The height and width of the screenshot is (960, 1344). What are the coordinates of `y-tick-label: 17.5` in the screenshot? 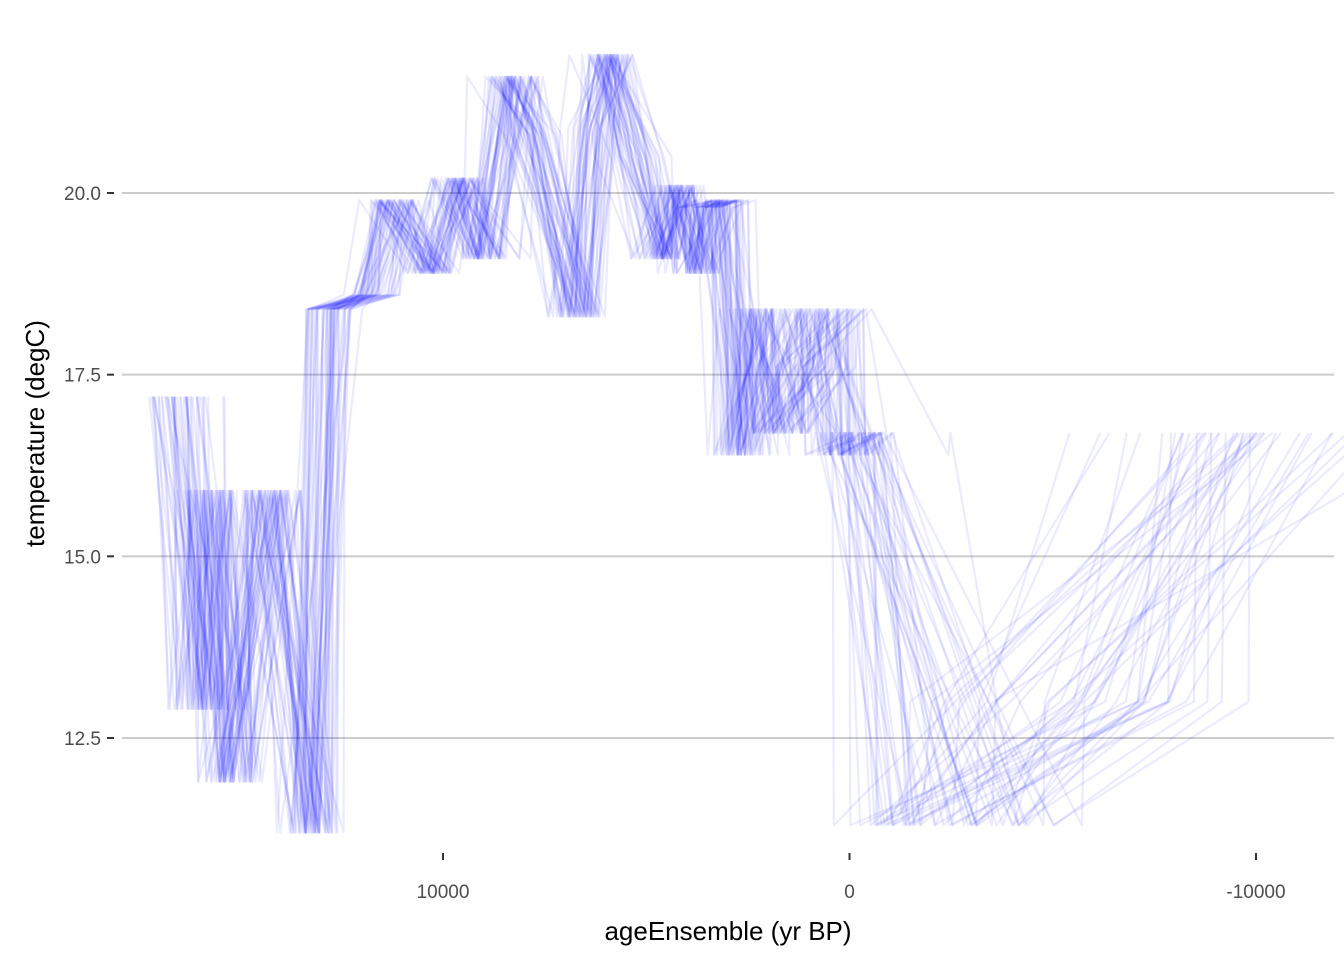 It's located at (82, 376).